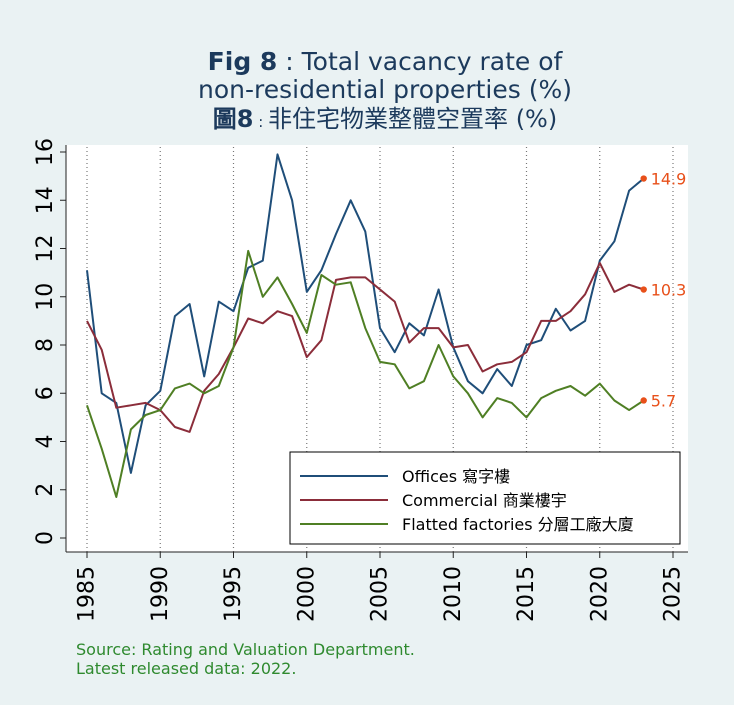 This screenshot has height=705, width=734. I want to click on x-tick-label: 2000, so click(306, 594).